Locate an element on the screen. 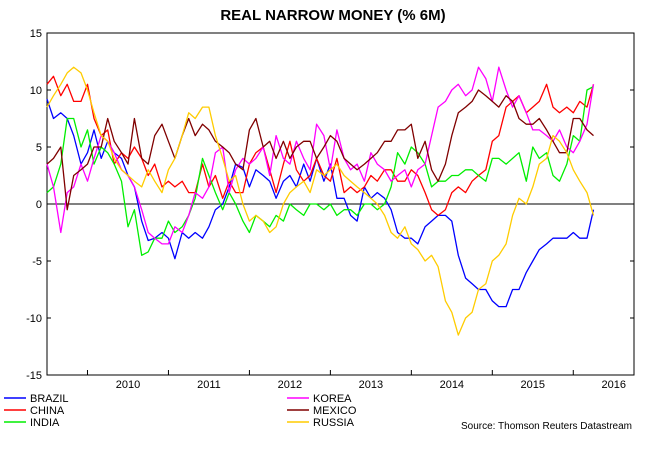  legend-label-mexico: MEXICO is located at coordinates (335, 411).